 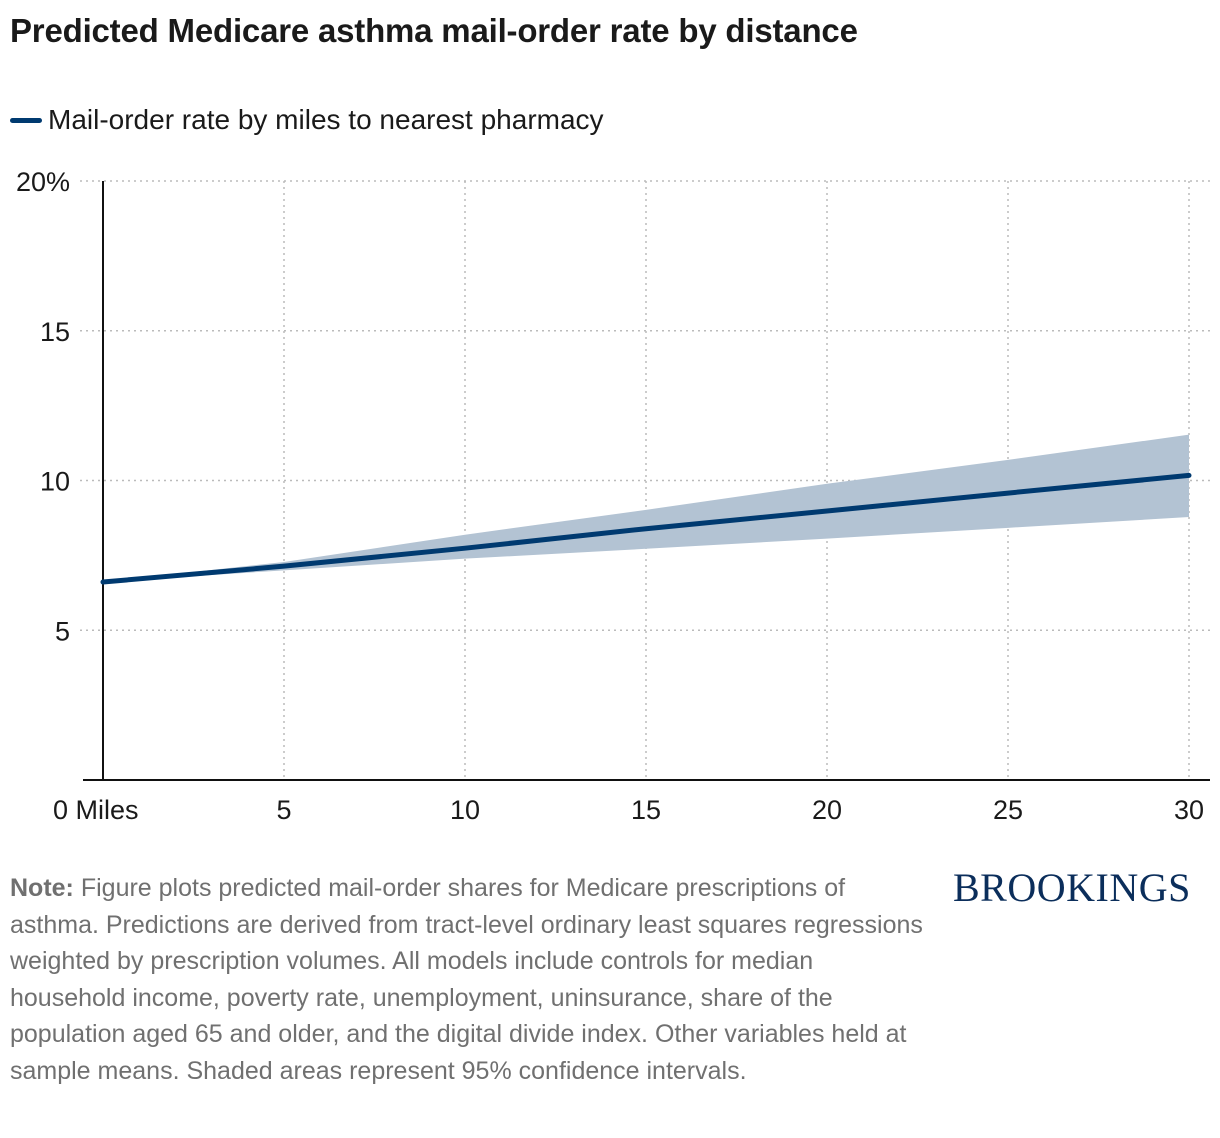 I want to click on x-tick-label: 15, so click(x=646, y=810).